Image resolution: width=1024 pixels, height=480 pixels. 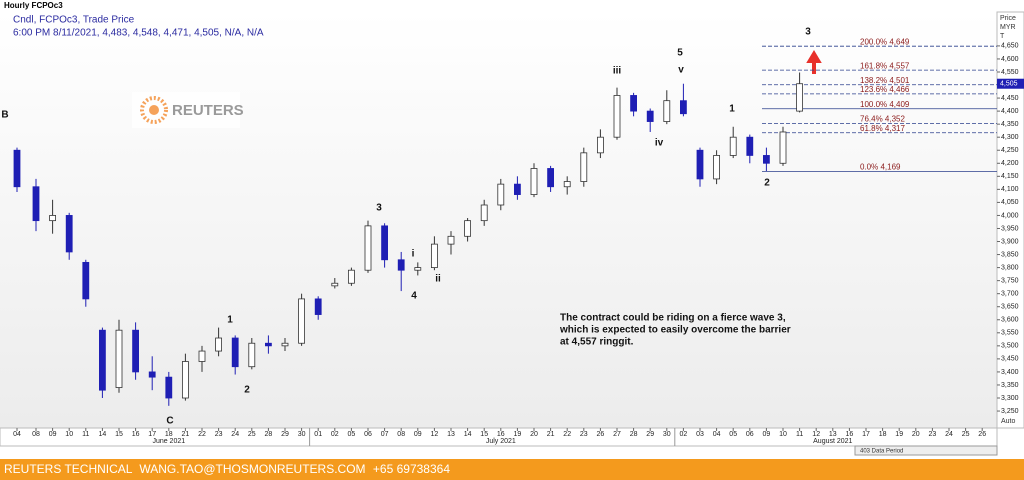 What do you see at coordinates (567, 434) in the screenshot?
I see `x-tick-label: 22` at bounding box center [567, 434].